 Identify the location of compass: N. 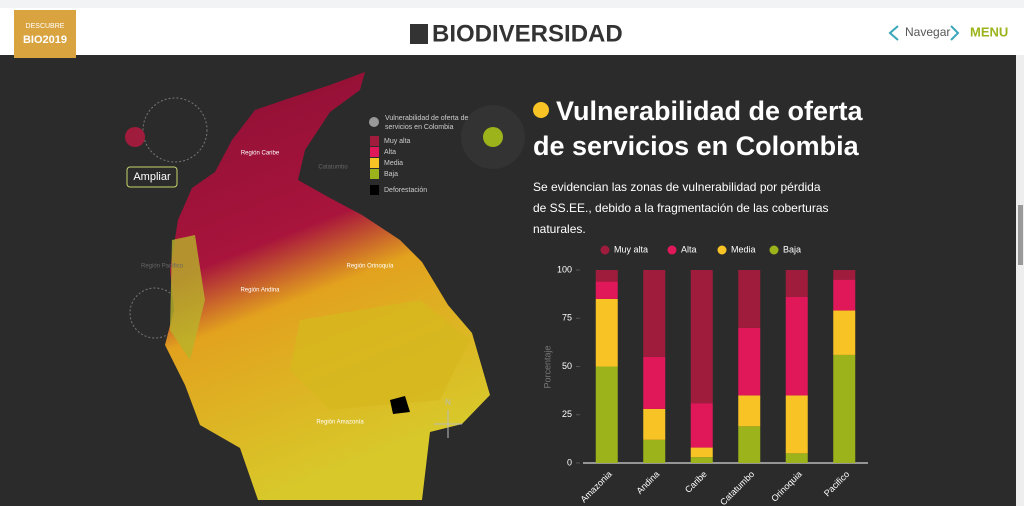
(448, 402).